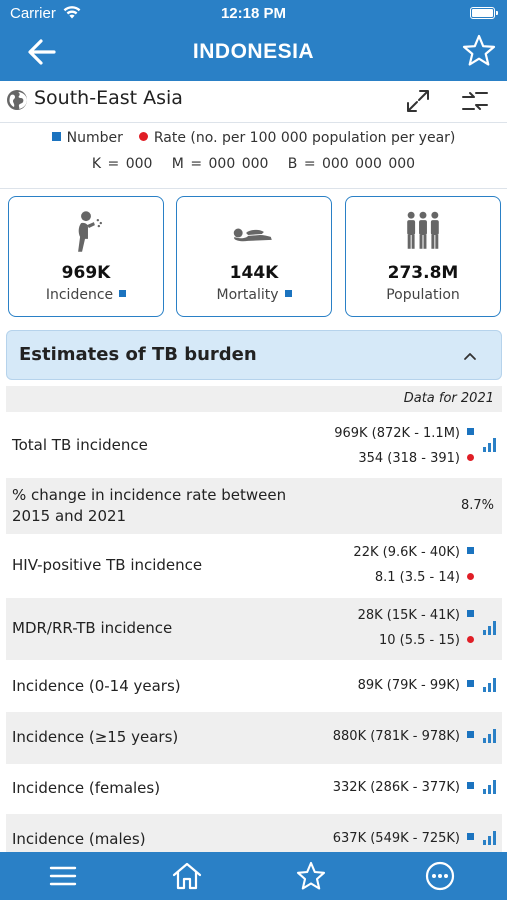 The height and width of the screenshot is (900, 507). What do you see at coordinates (253, 51) in the screenshot?
I see `page-title: INDONESIA` at bounding box center [253, 51].